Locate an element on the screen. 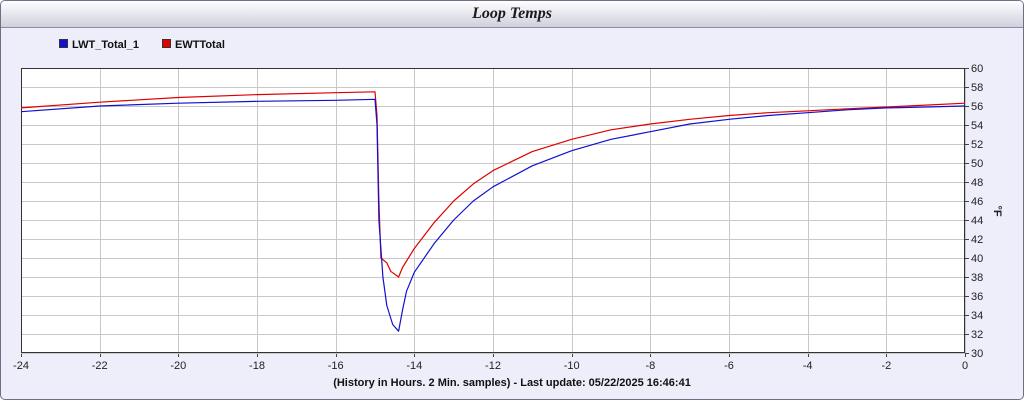  legend-label-ewt: EWTTotal is located at coordinates (200, 45).